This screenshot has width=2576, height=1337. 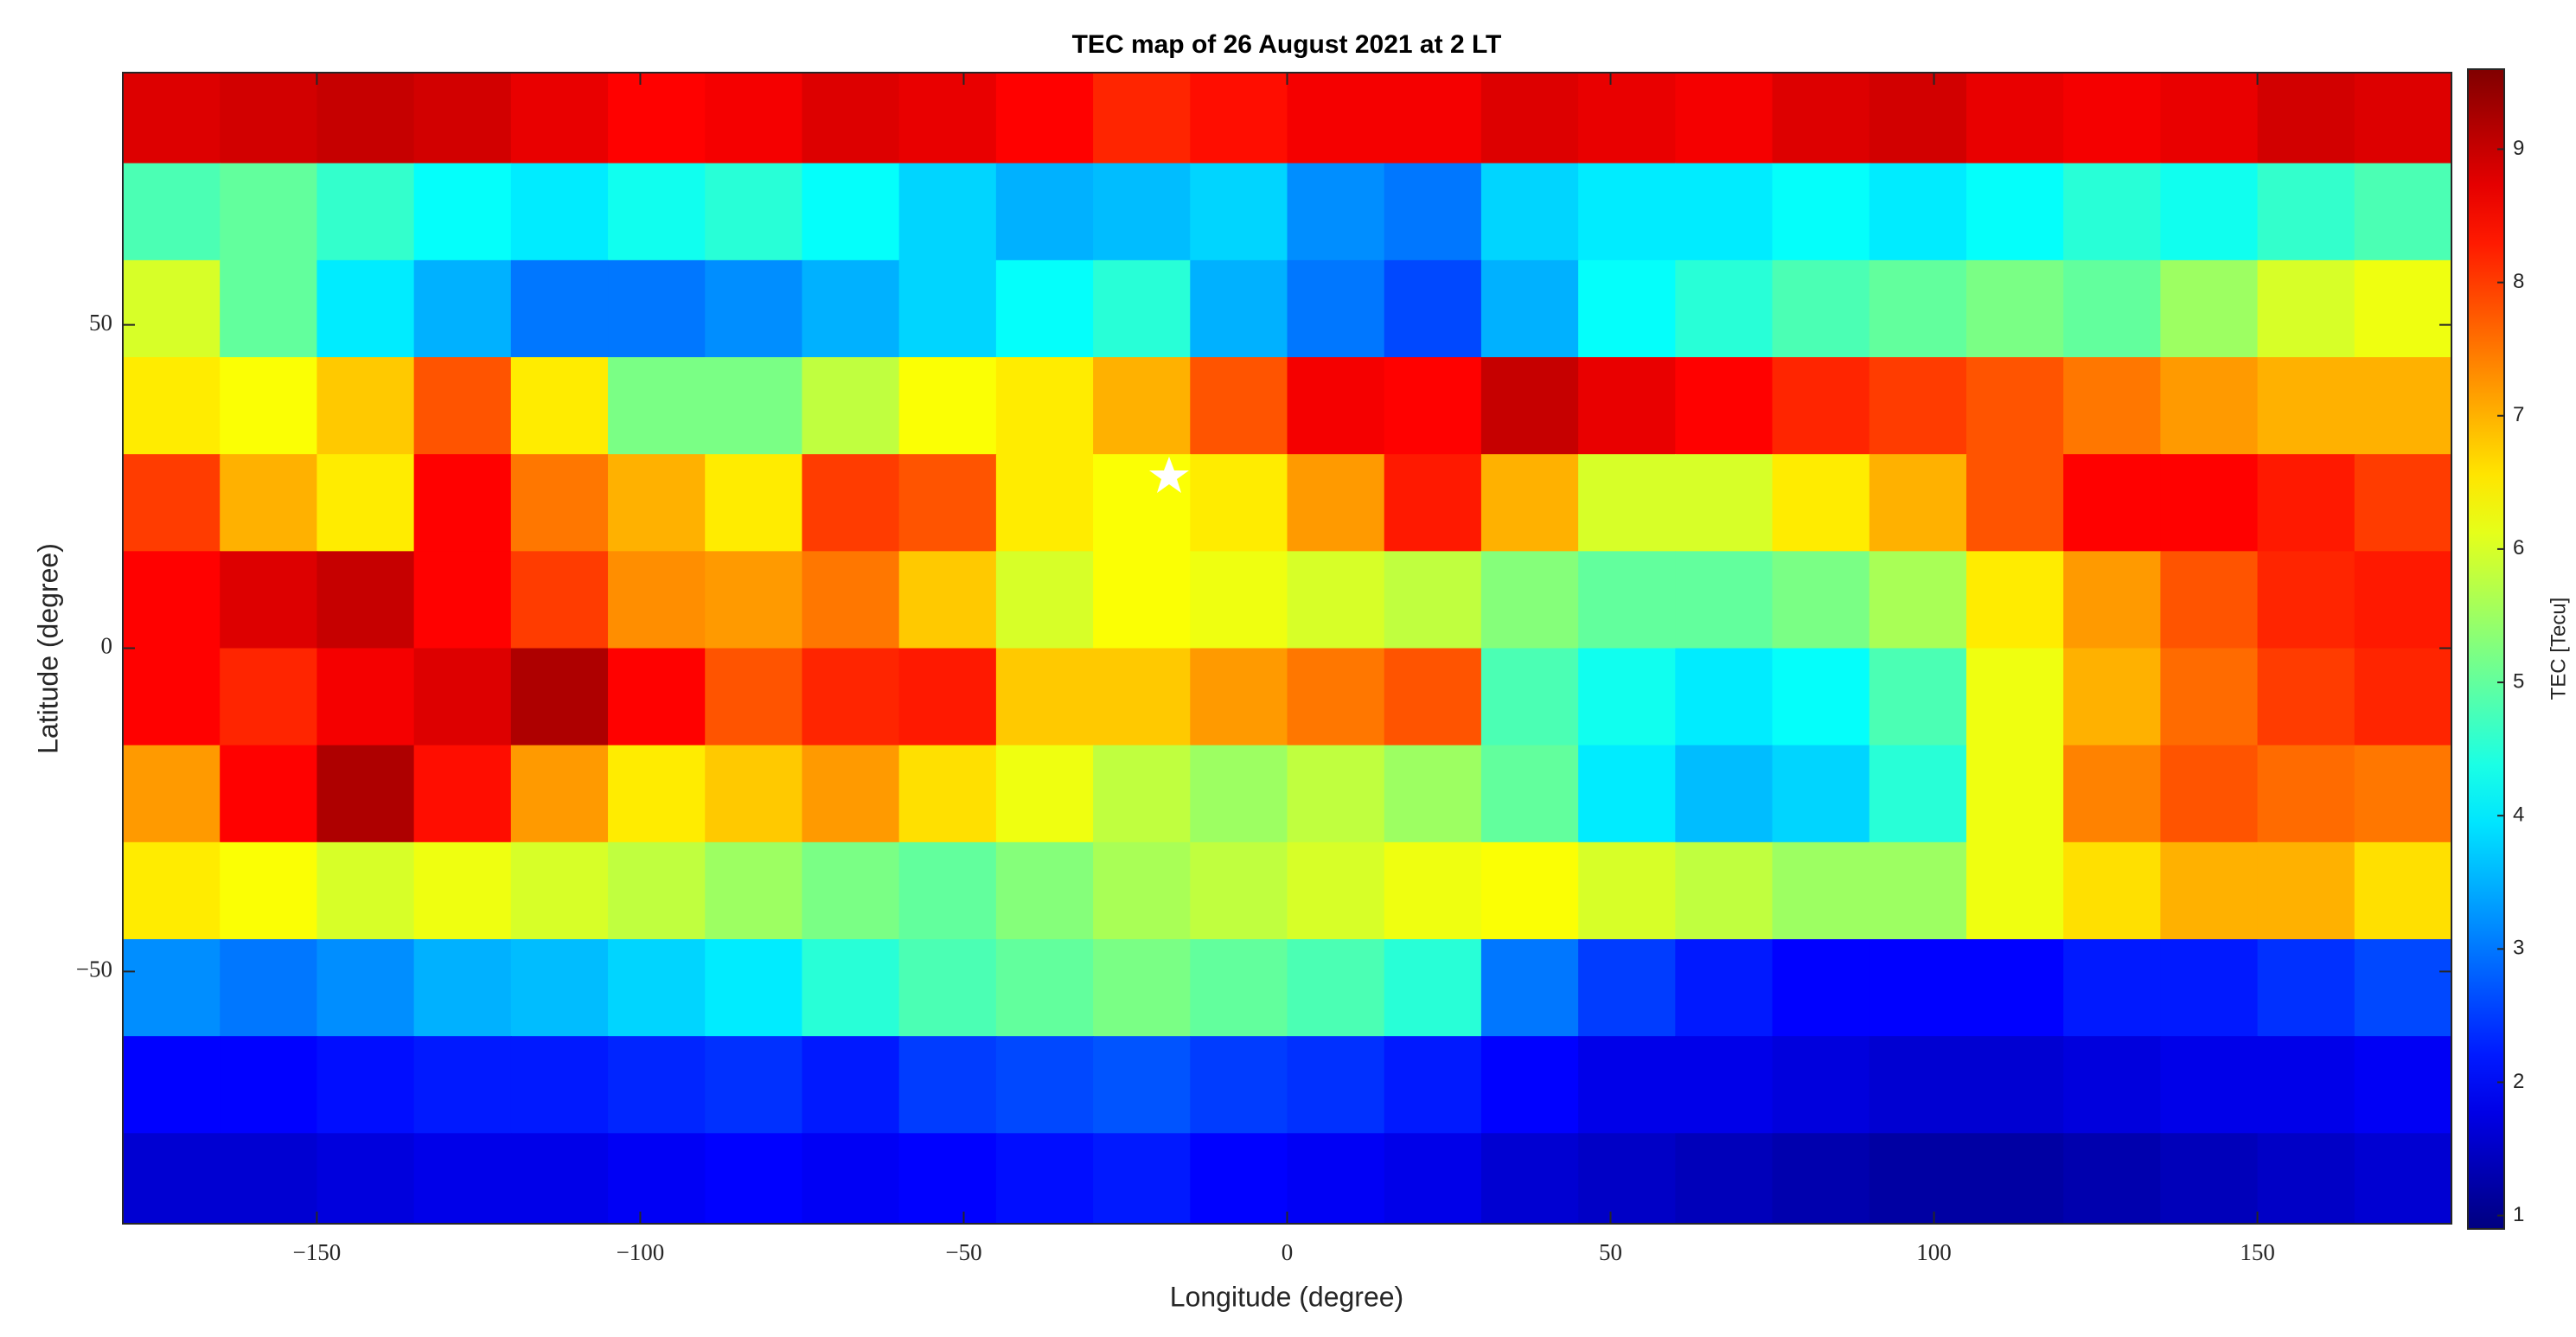 What do you see at coordinates (2518, 548) in the screenshot?
I see `colorbar-tick-label: 6` at bounding box center [2518, 548].